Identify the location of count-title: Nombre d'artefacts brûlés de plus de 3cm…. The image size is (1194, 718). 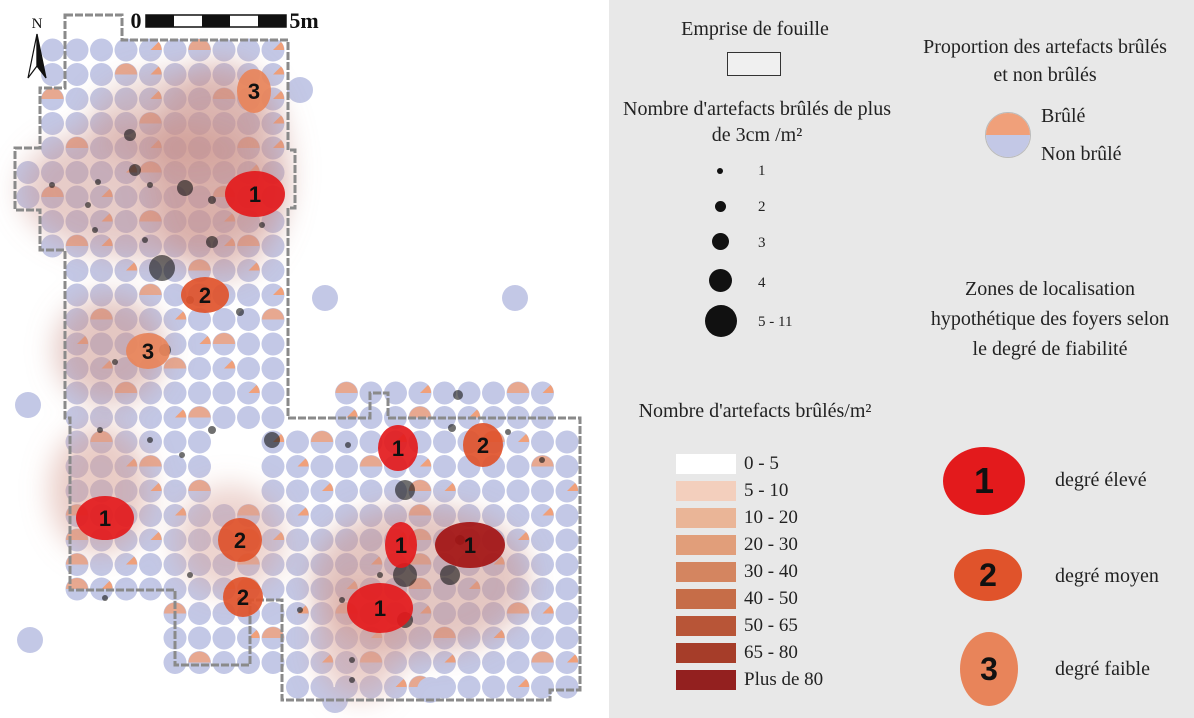
(757, 122).